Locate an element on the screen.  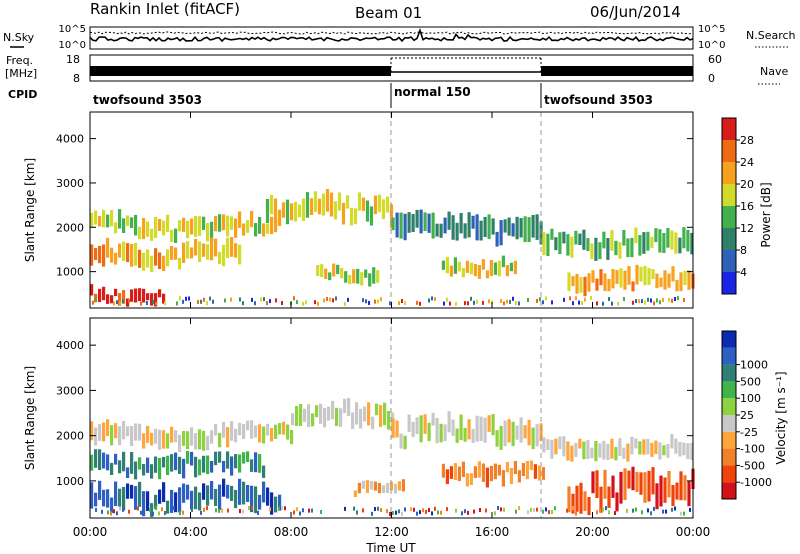
near-range-clutter is located at coordinates (388, 301).